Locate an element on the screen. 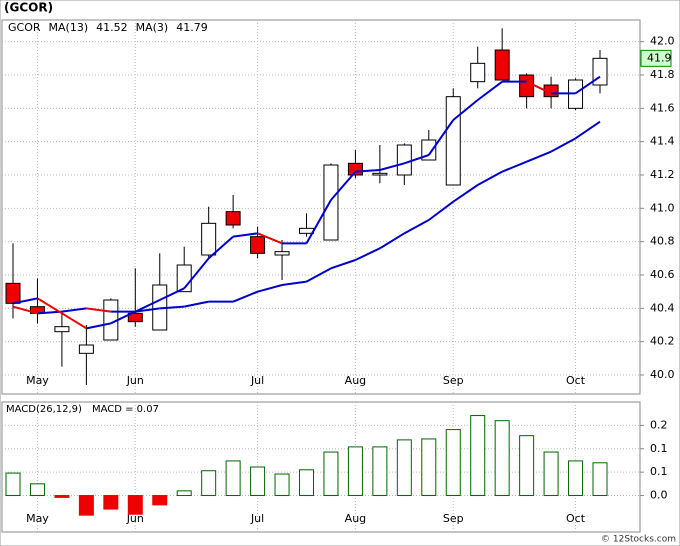 The image size is (680, 546). y-tick-label: 40.4 is located at coordinates (662, 307).